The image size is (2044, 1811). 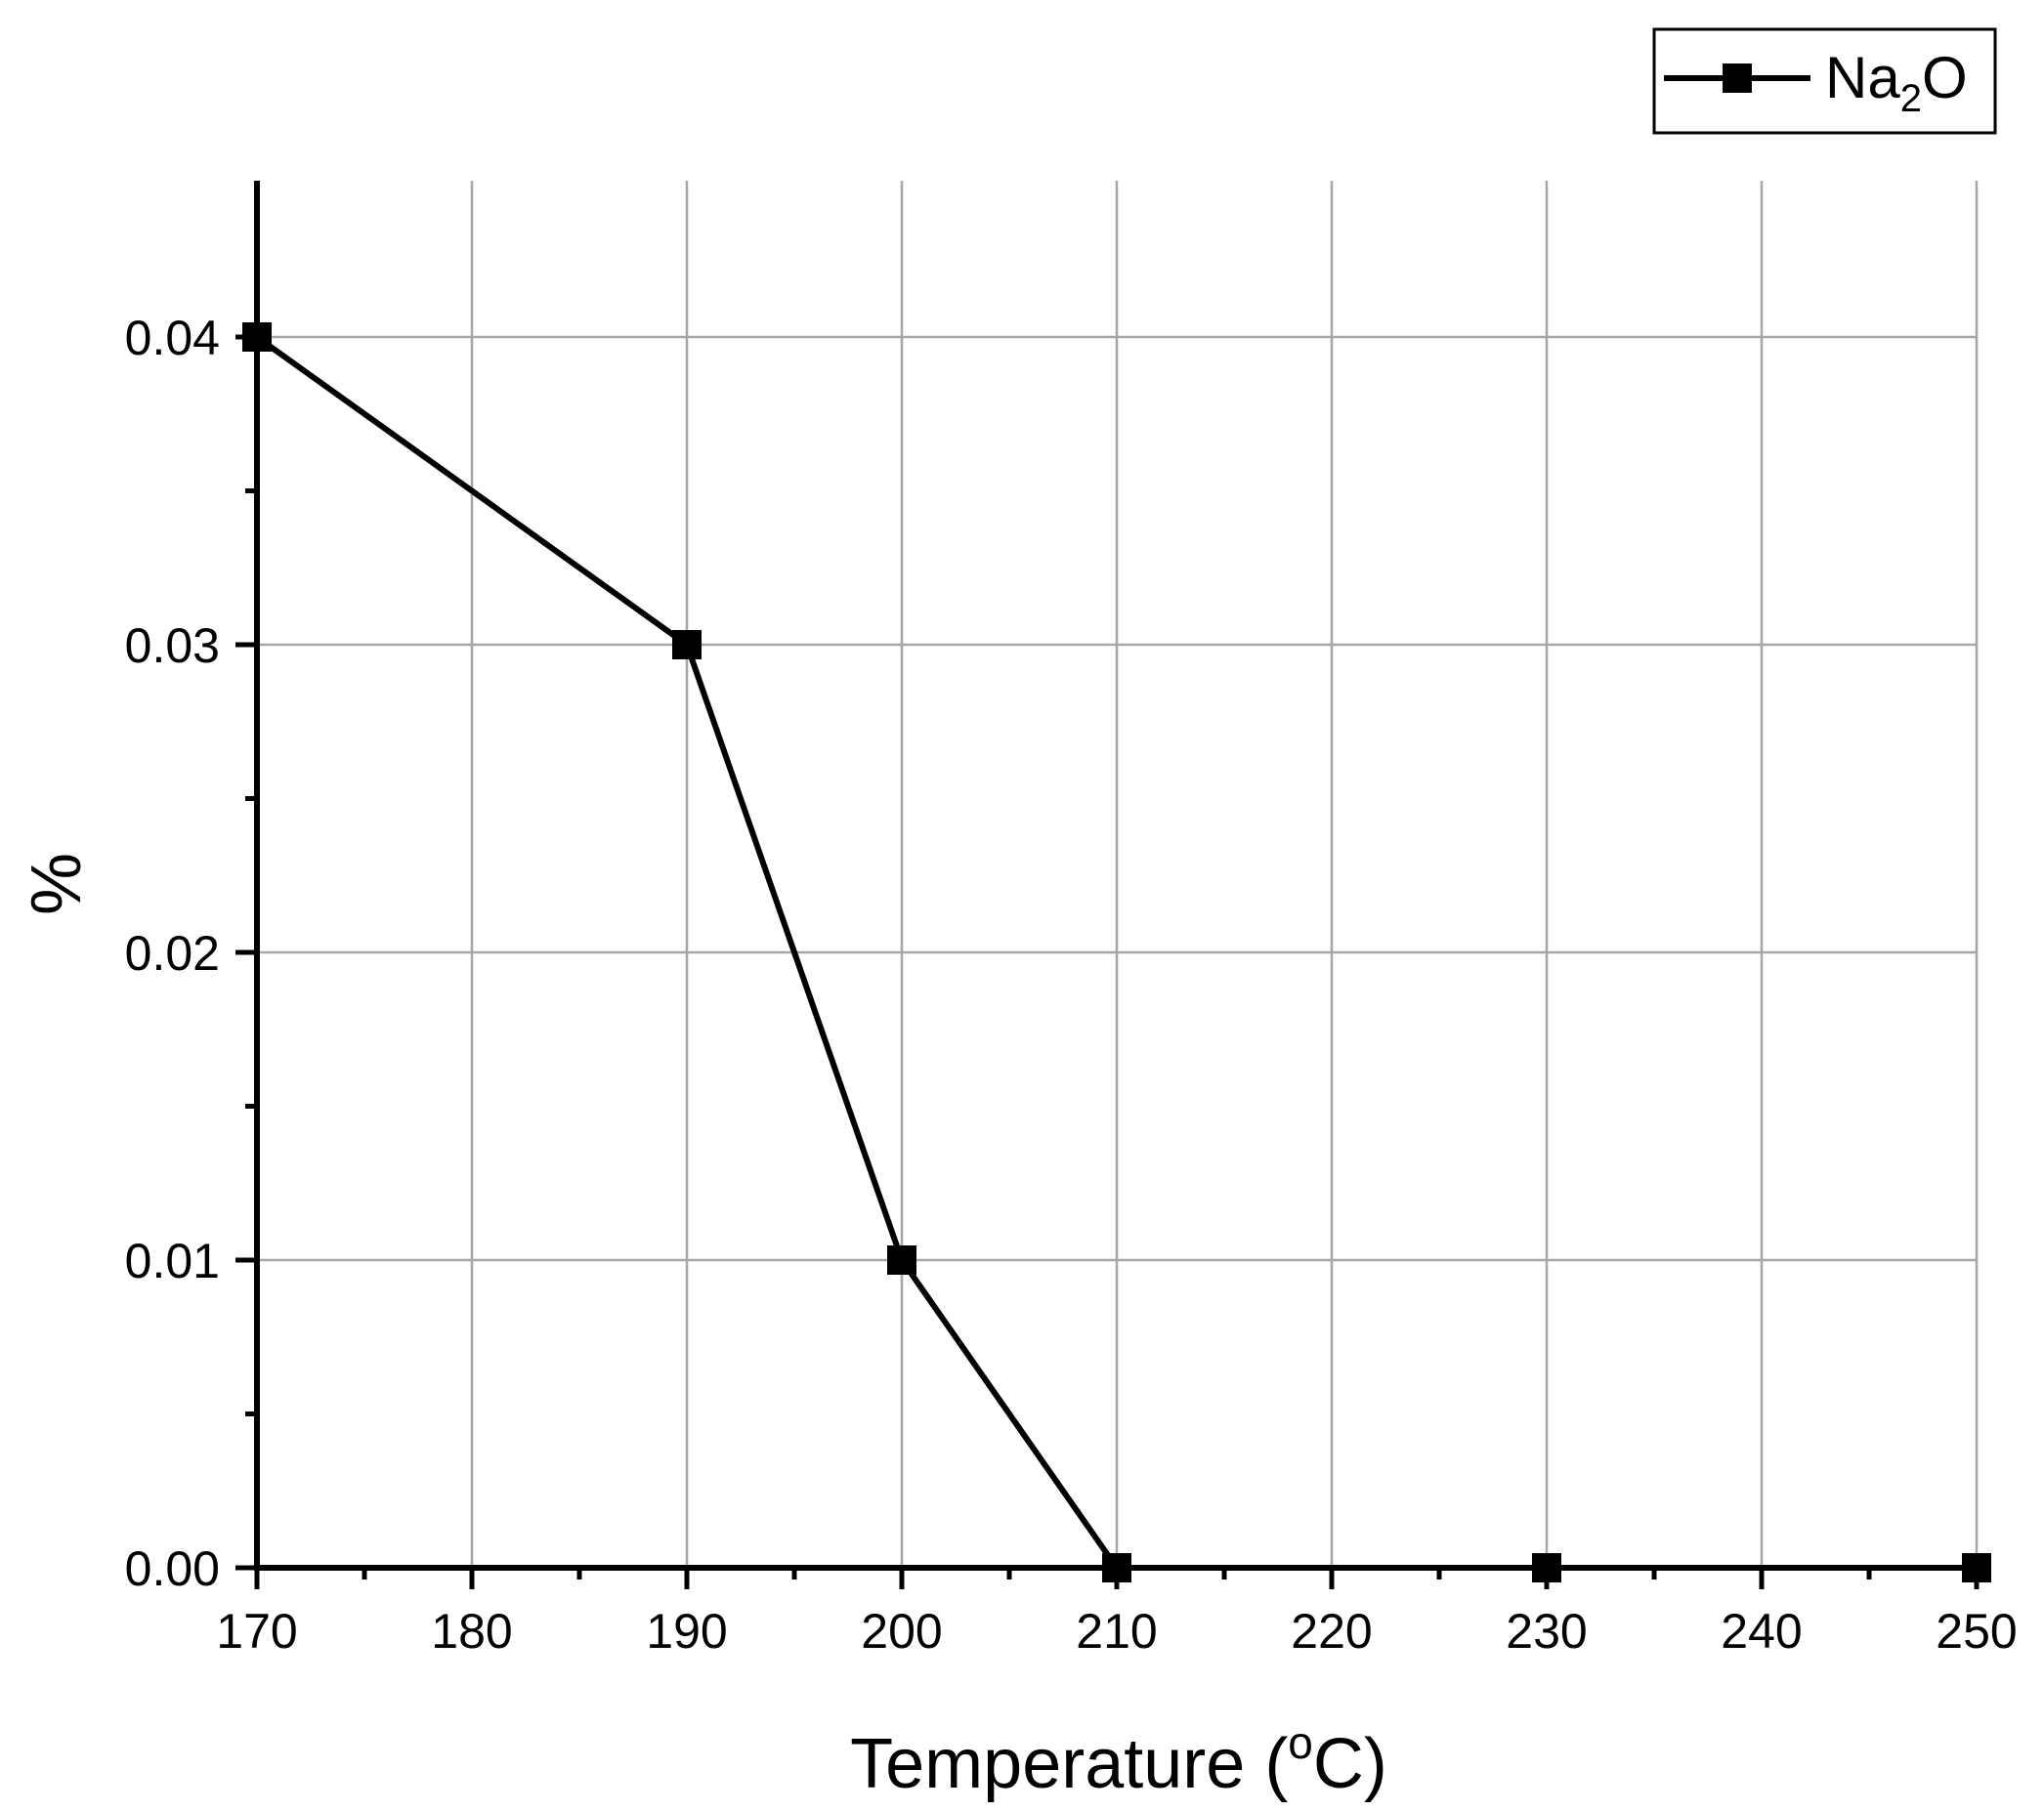 What do you see at coordinates (1976, 1631) in the screenshot?
I see `x-tick-label-250: 250` at bounding box center [1976, 1631].